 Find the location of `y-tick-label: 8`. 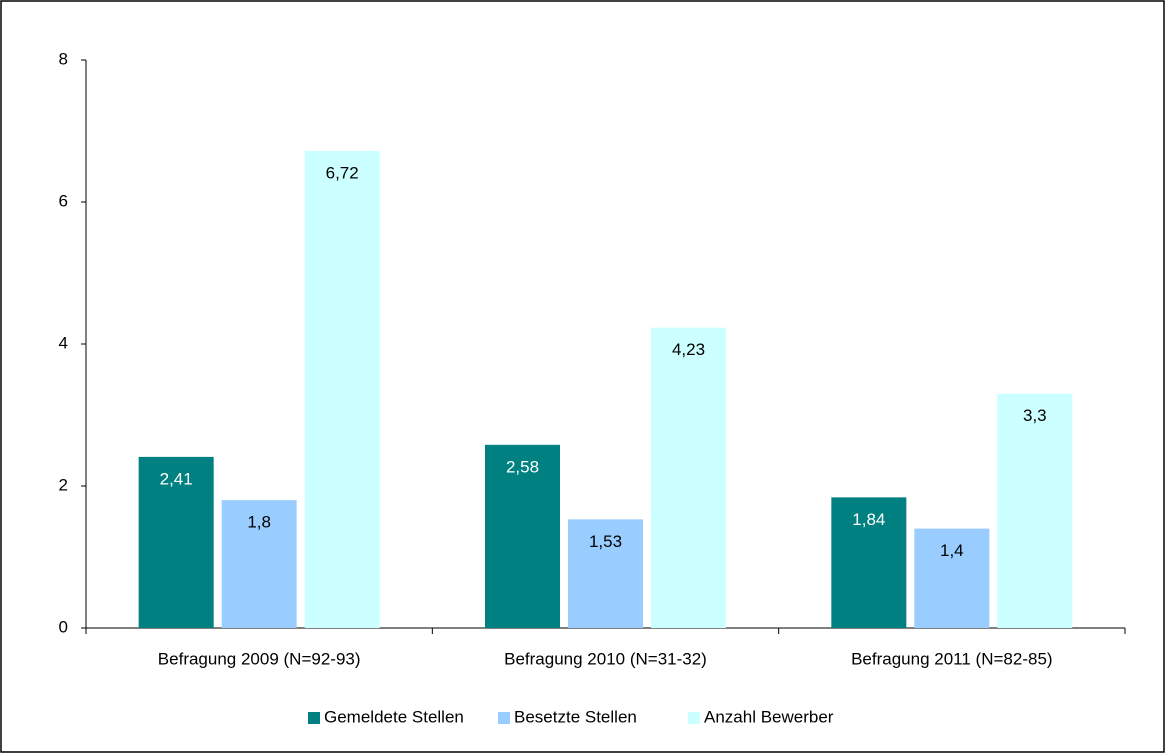

y-tick-label: 8 is located at coordinates (63, 58).